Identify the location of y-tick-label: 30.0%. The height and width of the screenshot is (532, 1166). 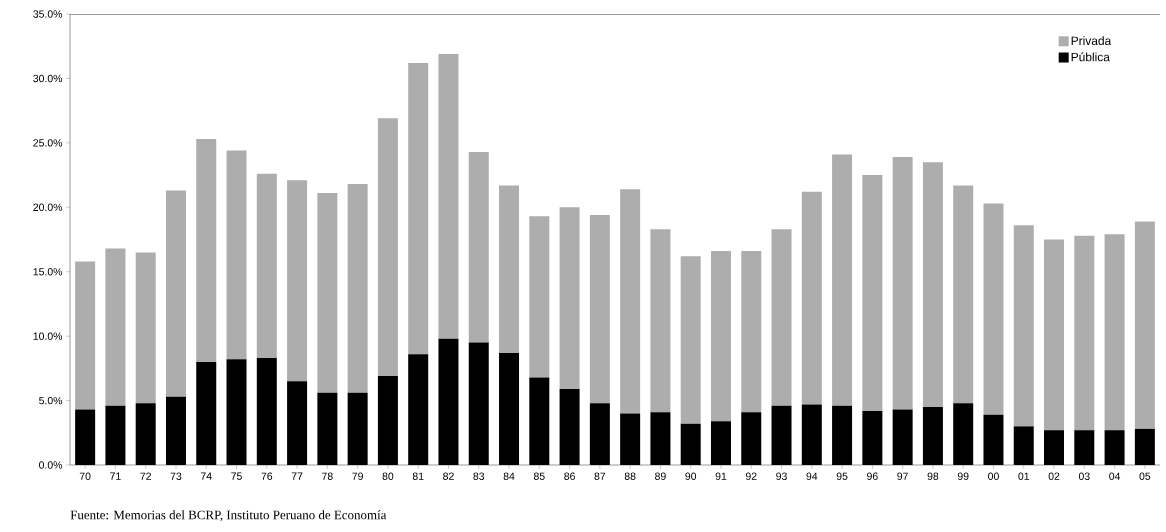
(48, 78).